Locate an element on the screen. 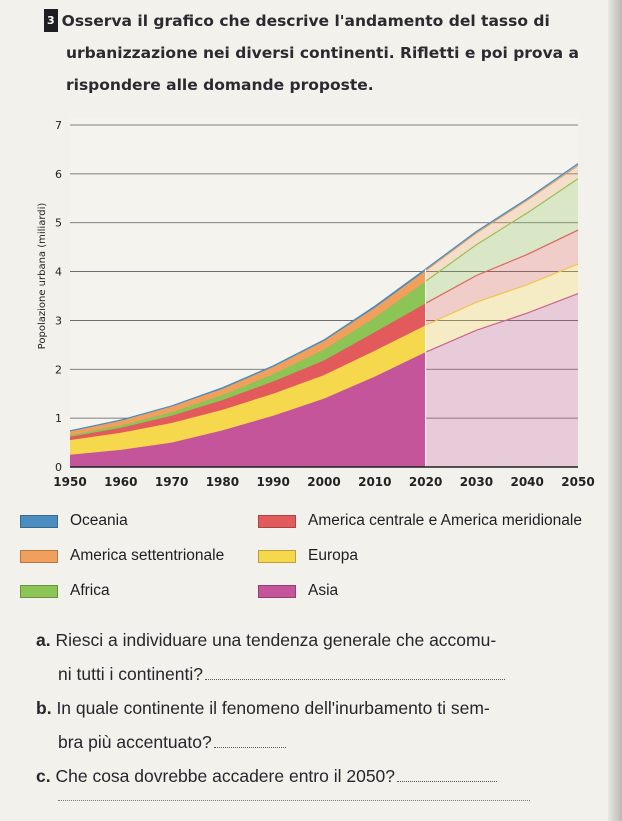 The width and height of the screenshot is (622, 821). y-tick-label-3: 3 is located at coordinates (58, 320).